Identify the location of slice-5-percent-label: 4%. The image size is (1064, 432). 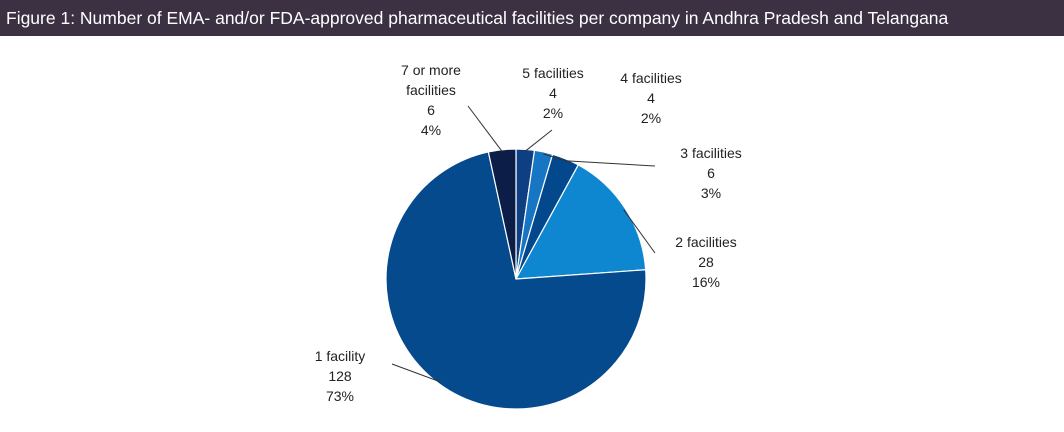
(431, 130).